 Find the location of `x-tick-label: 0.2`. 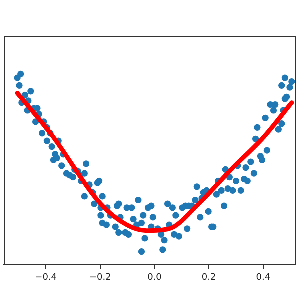

x-tick-label: 0.2 is located at coordinates (209, 277).